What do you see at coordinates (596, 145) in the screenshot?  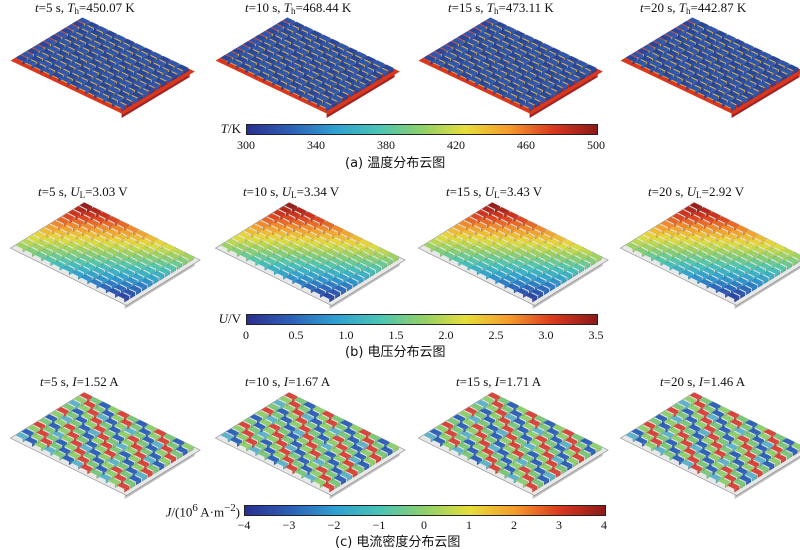 I see `colorbar-tick-label: 500` at bounding box center [596, 145].